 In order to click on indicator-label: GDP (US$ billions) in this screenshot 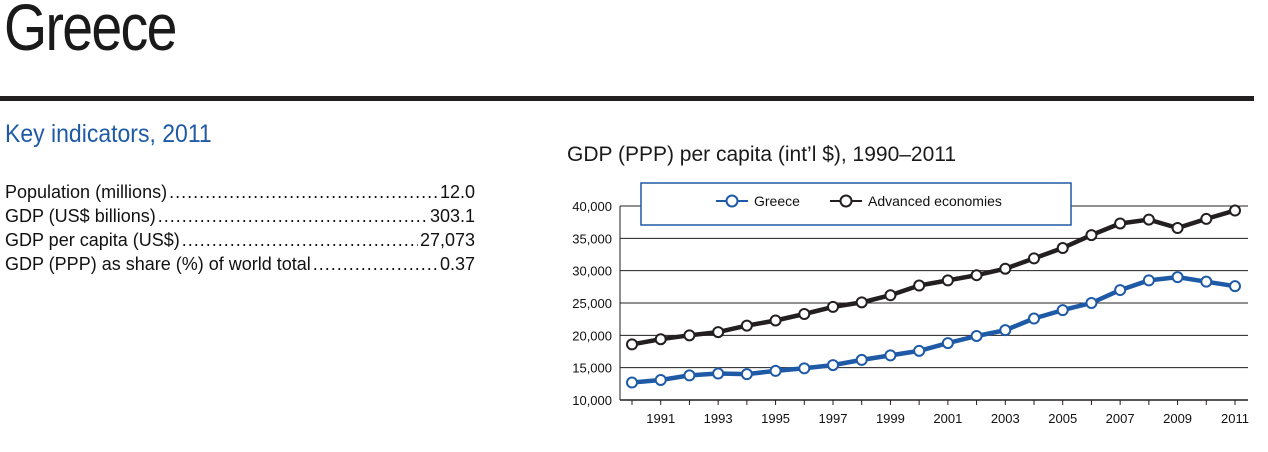, I will do `click(80, 216)`.